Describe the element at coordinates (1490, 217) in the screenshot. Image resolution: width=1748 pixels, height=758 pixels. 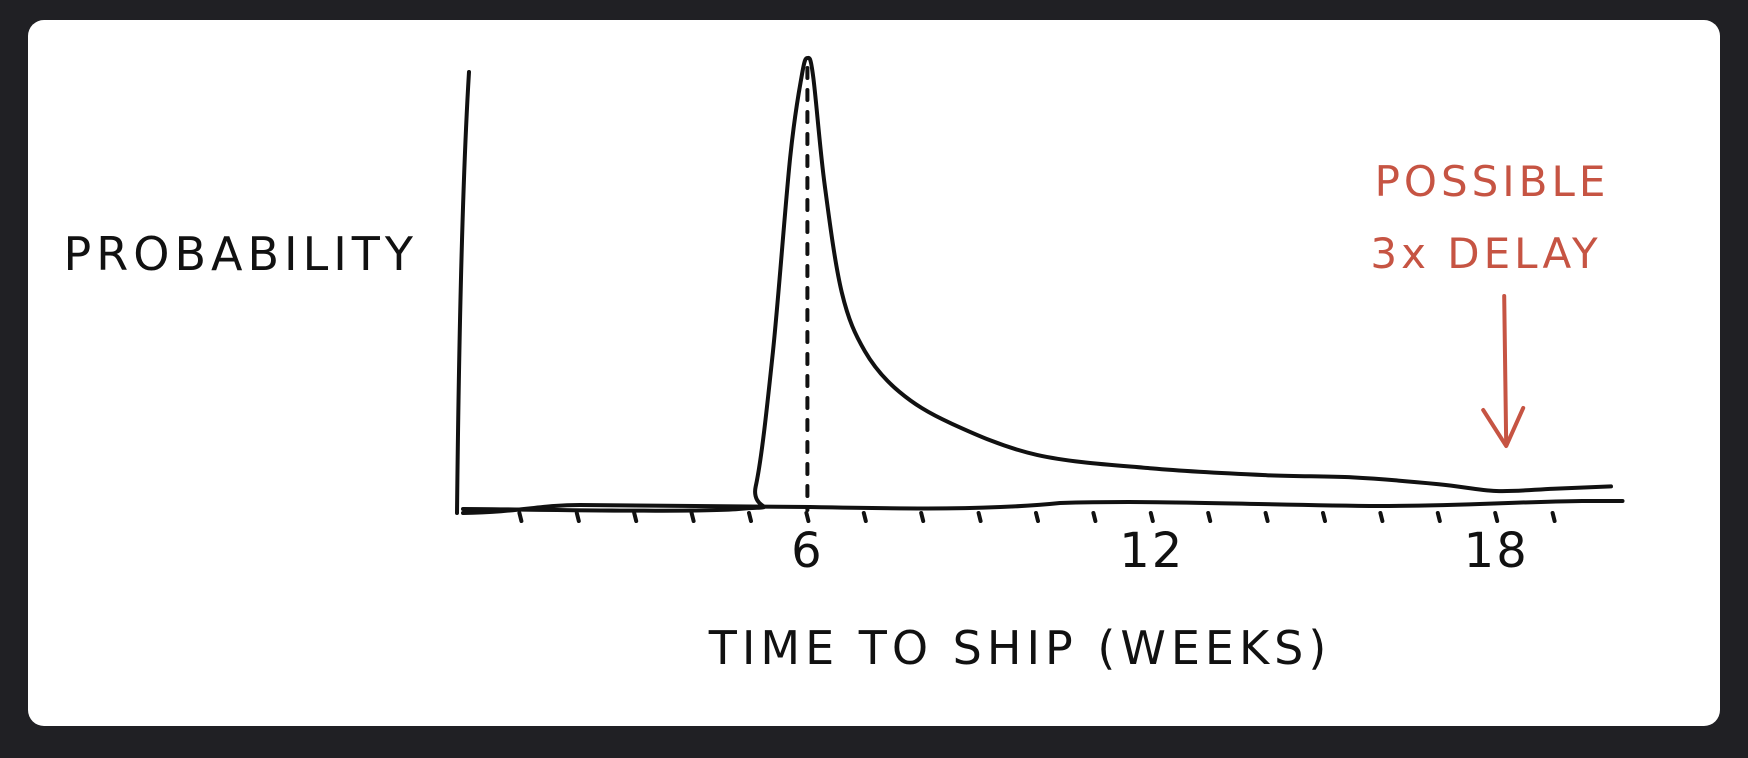
I see `annotation-group: POSSIBLE 3x DELAY` at that location.